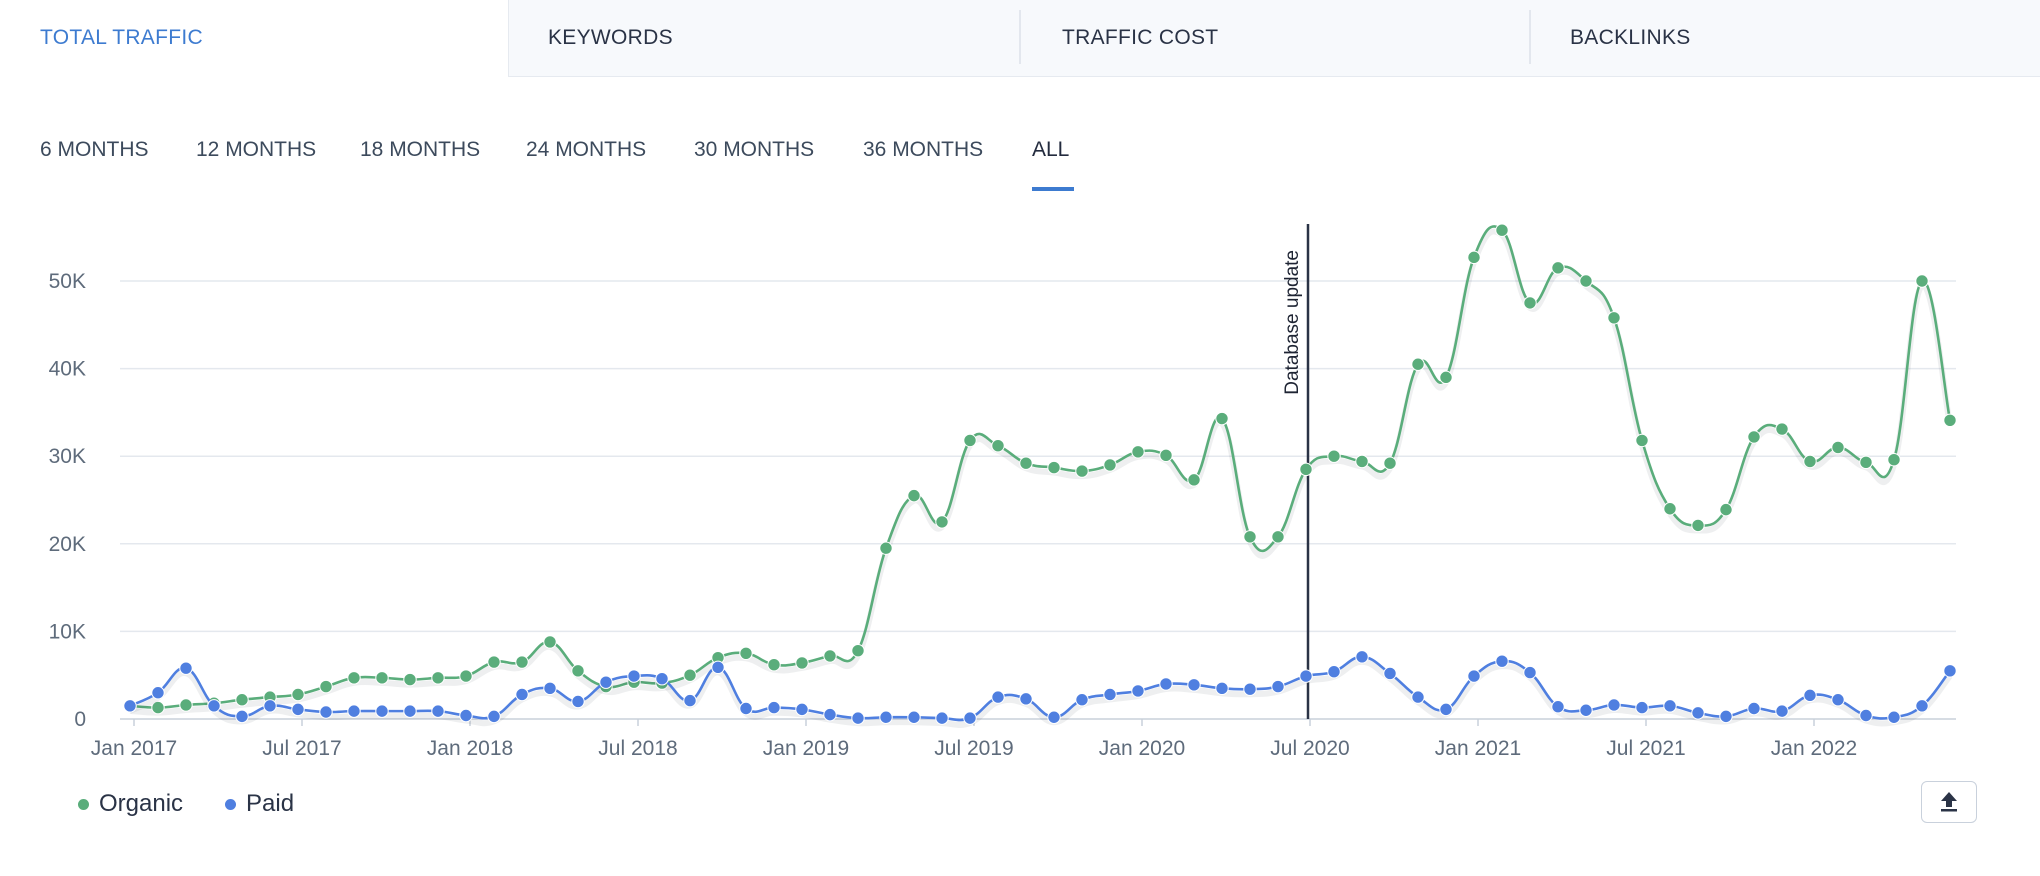  Describe the element at coordinates (1274, 38) in the screenshot. I see `tab-traffic-cost: TRAFFIC COST` at that location.